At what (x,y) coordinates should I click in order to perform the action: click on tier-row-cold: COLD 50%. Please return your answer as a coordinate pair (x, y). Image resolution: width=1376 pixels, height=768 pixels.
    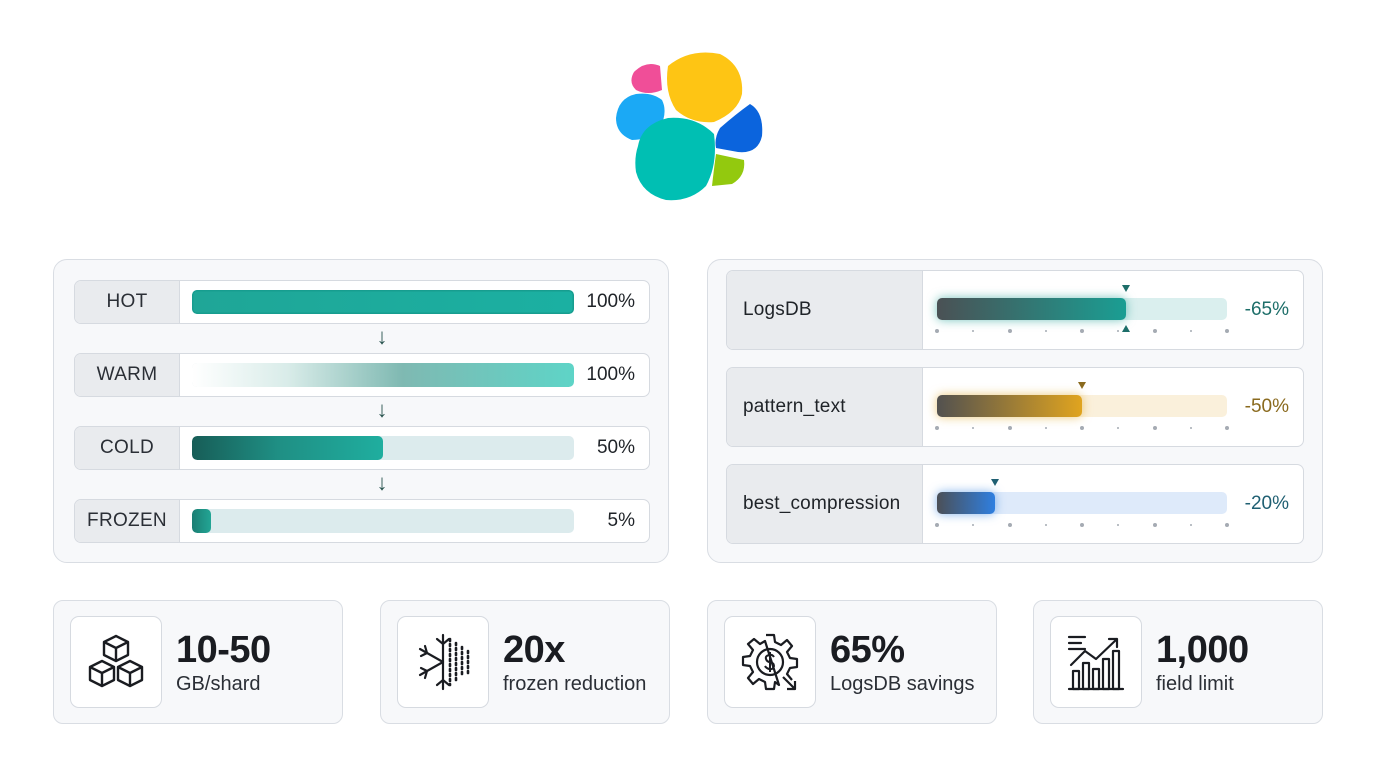
    Looking at the image, I should click on (362, 448).